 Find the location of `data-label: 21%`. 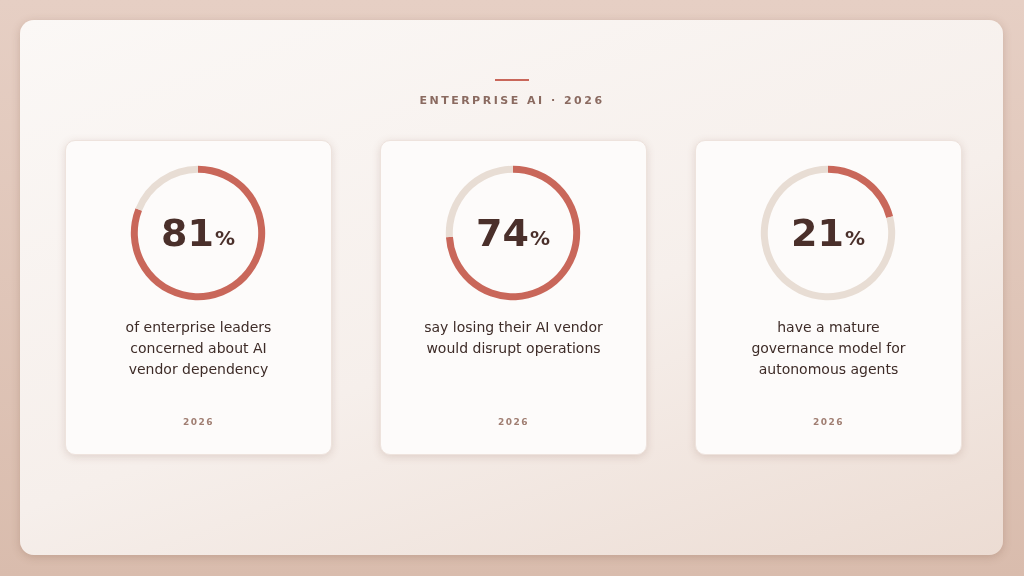

data-label: 21% is located at coordinates (828, 233).